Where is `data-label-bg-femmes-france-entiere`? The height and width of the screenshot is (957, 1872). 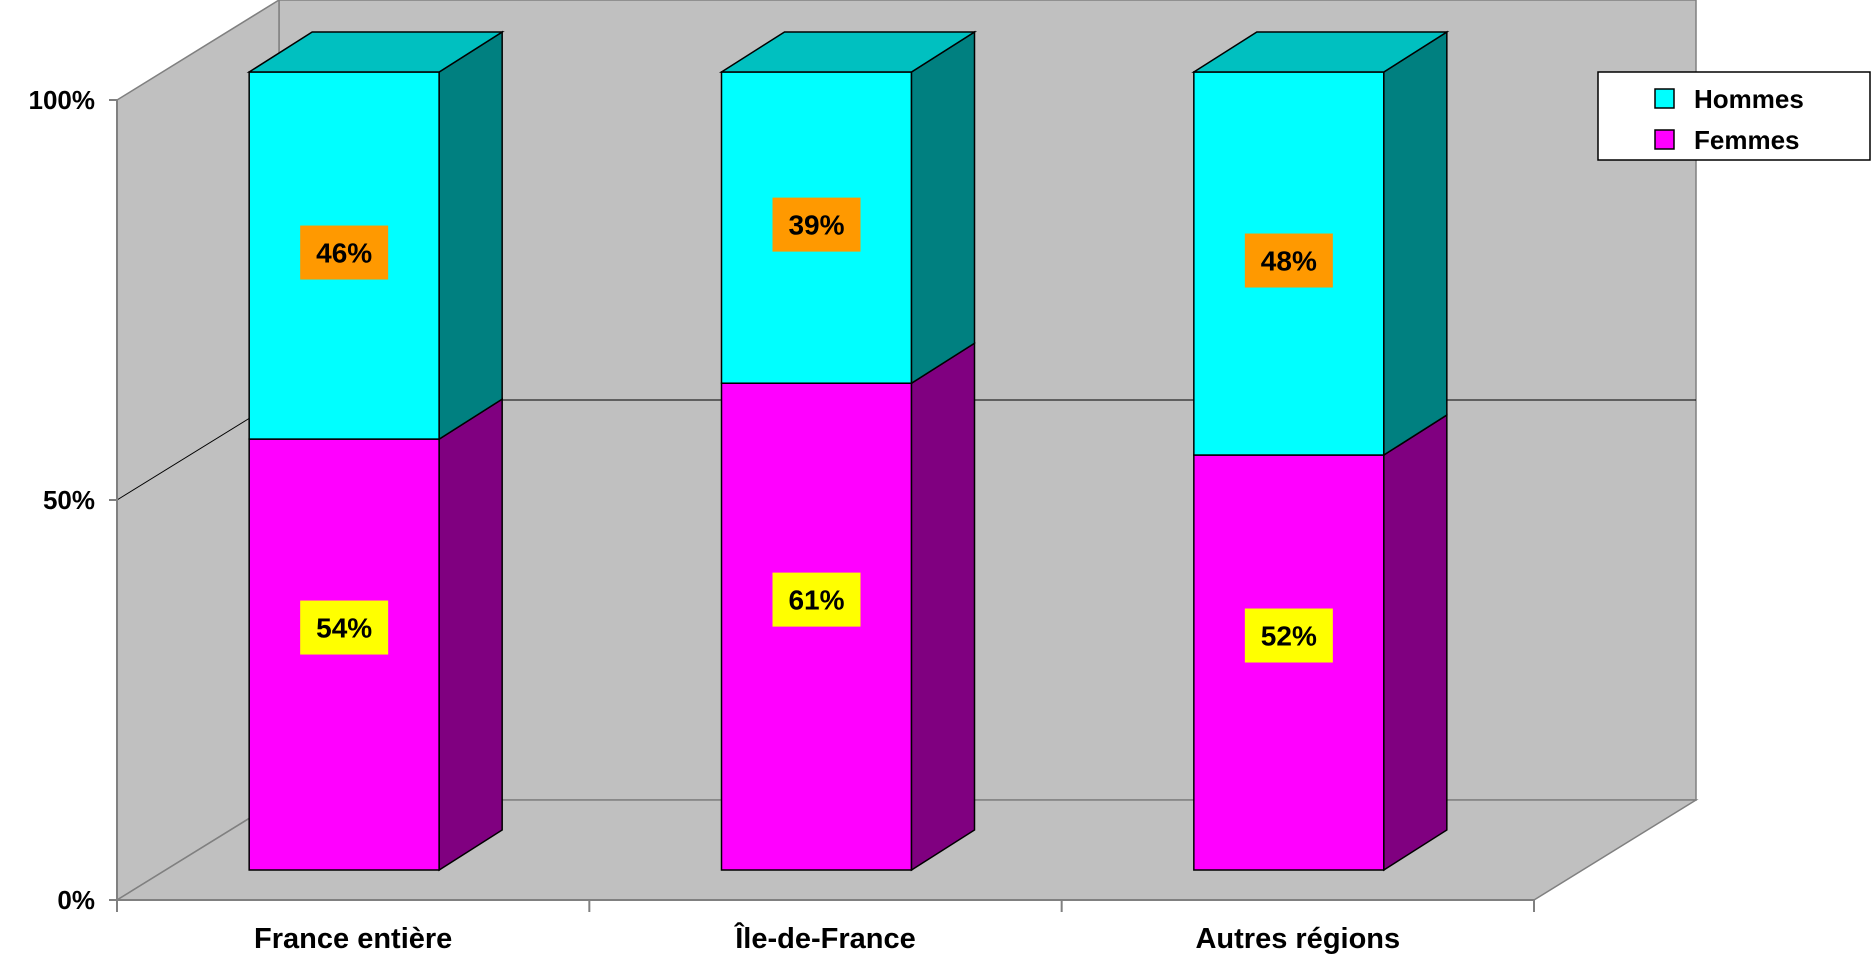 data-label-bg-femmes-france-entiere is located at coordinates (344, 627).